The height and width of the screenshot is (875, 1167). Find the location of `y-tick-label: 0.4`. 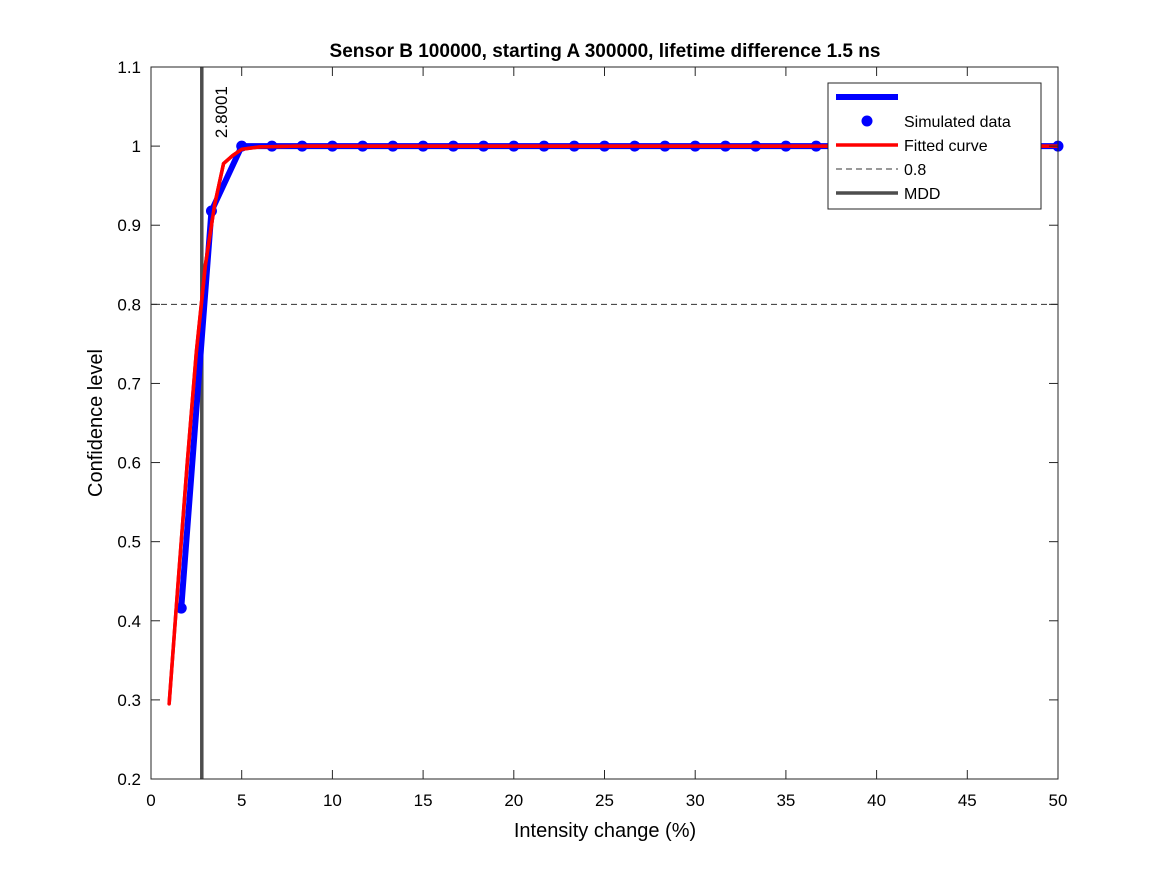

y-tick-label: 0.4 is located at coordinates (129, 621).